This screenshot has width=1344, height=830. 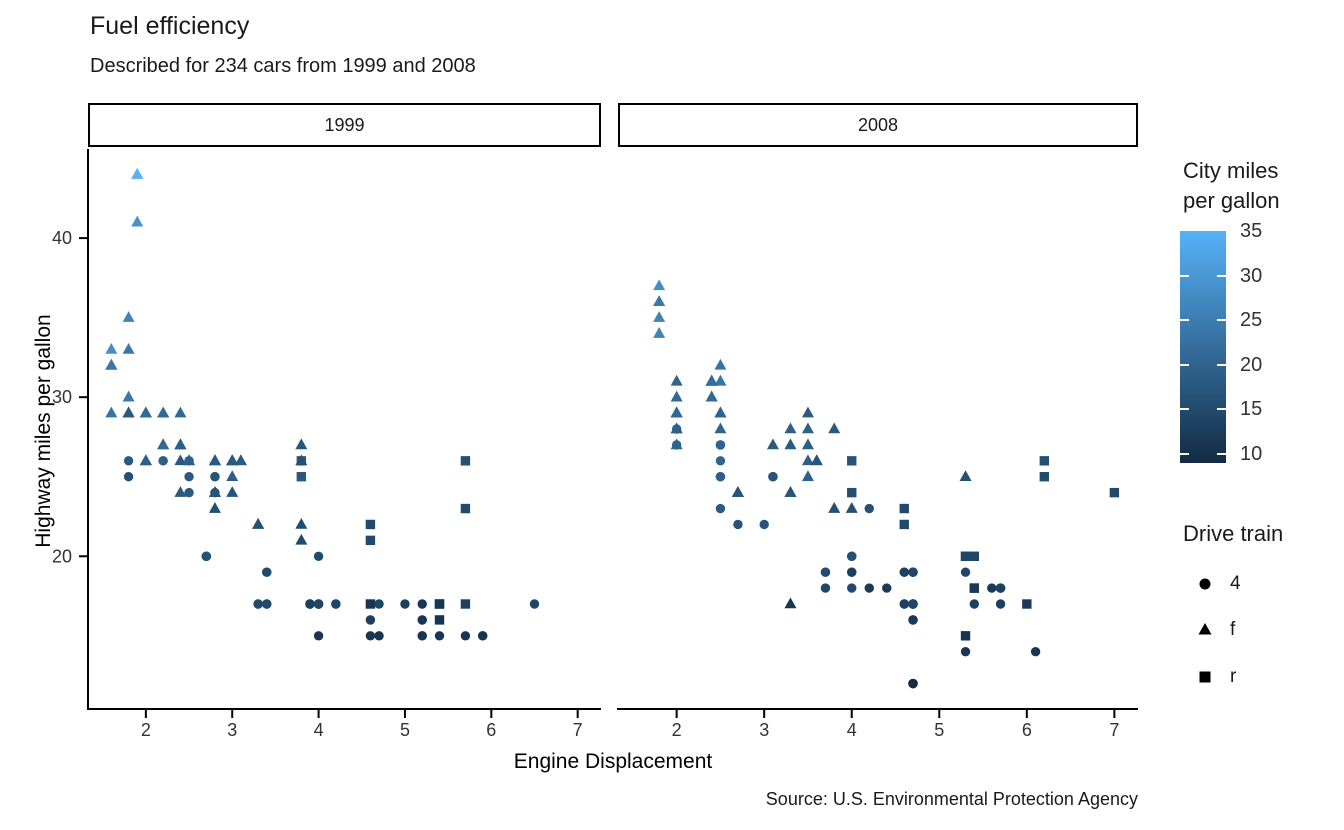 What do you see at coordinates (62, 556) in the screenshot?
I see `y-tick-label: 20` at bounding box center [62, 556].